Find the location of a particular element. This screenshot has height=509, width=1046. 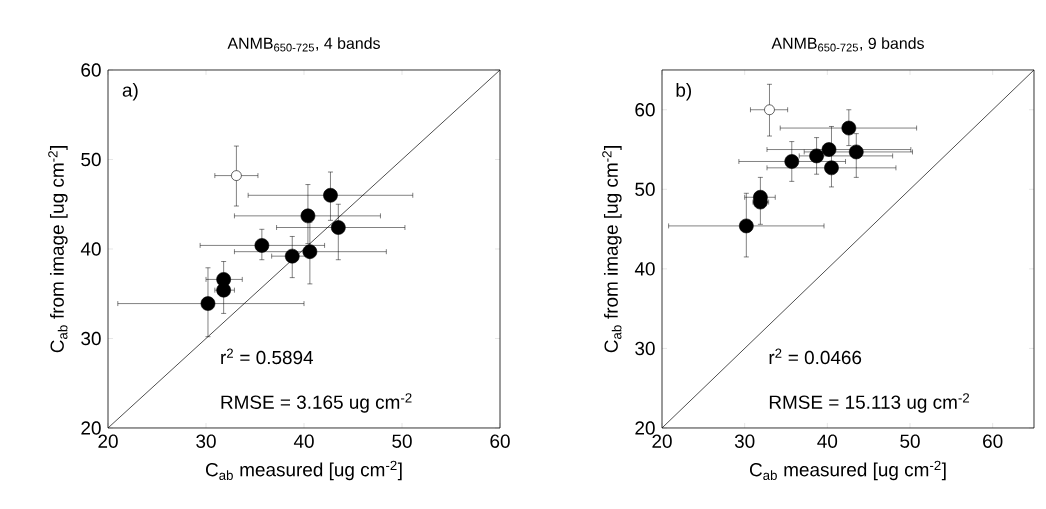

chart-title: ANMB$_{650-725}$, 4 bands is located at coordinates (303, 44).